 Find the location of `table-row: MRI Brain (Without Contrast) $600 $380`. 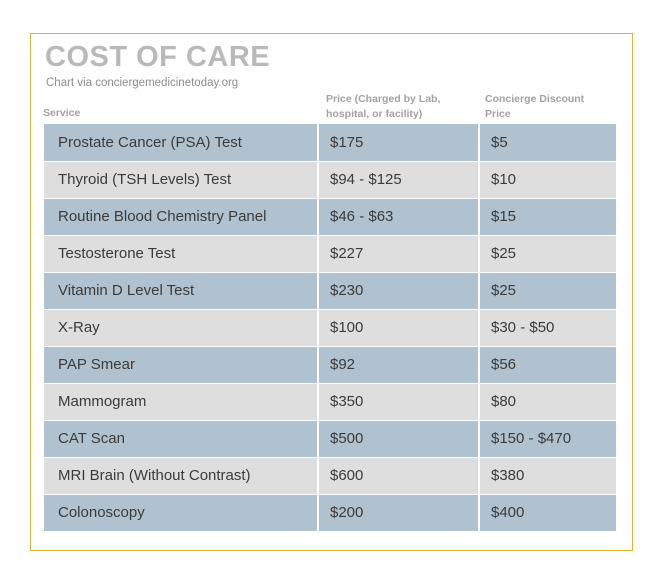

table-row: MRI Brain (Without Contrast) $600 $380 is located at coordinates (330, 476).